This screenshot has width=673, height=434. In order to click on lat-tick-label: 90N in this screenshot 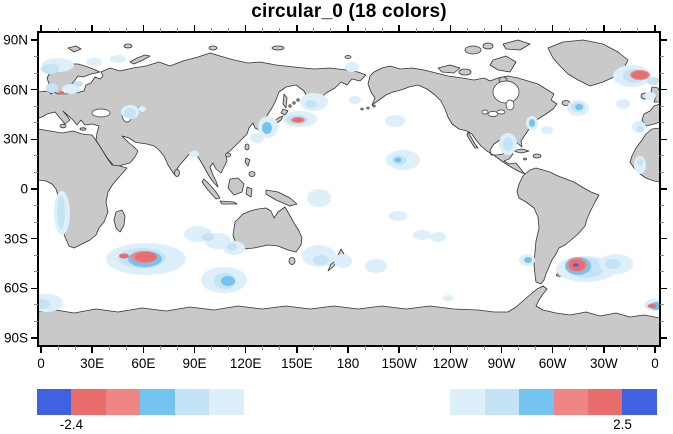, I will do `click(15, 40)`.